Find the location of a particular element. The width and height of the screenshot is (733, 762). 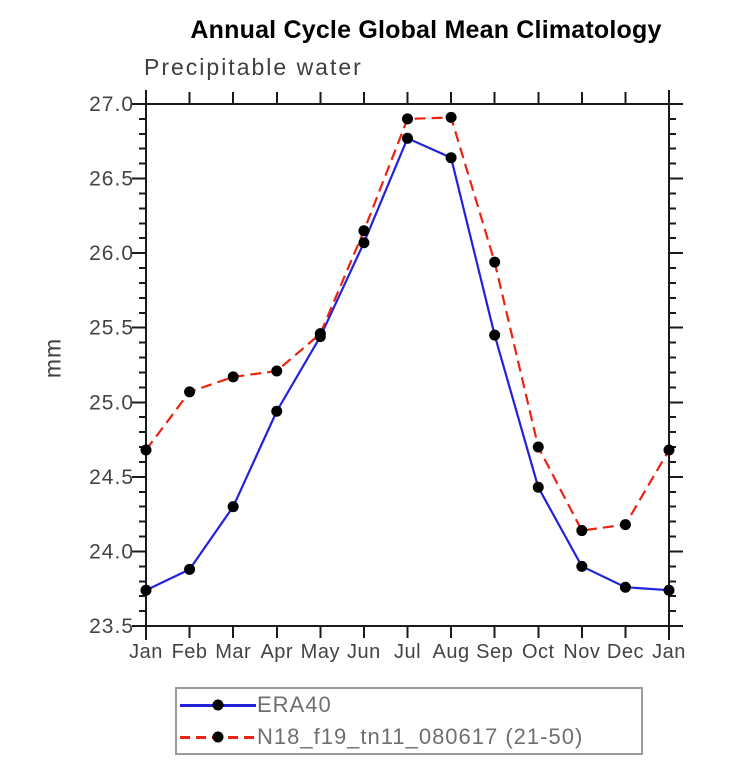

legend-label: N18_f19_tn11_080617 (21-50) is located at coordinates (420, 736).